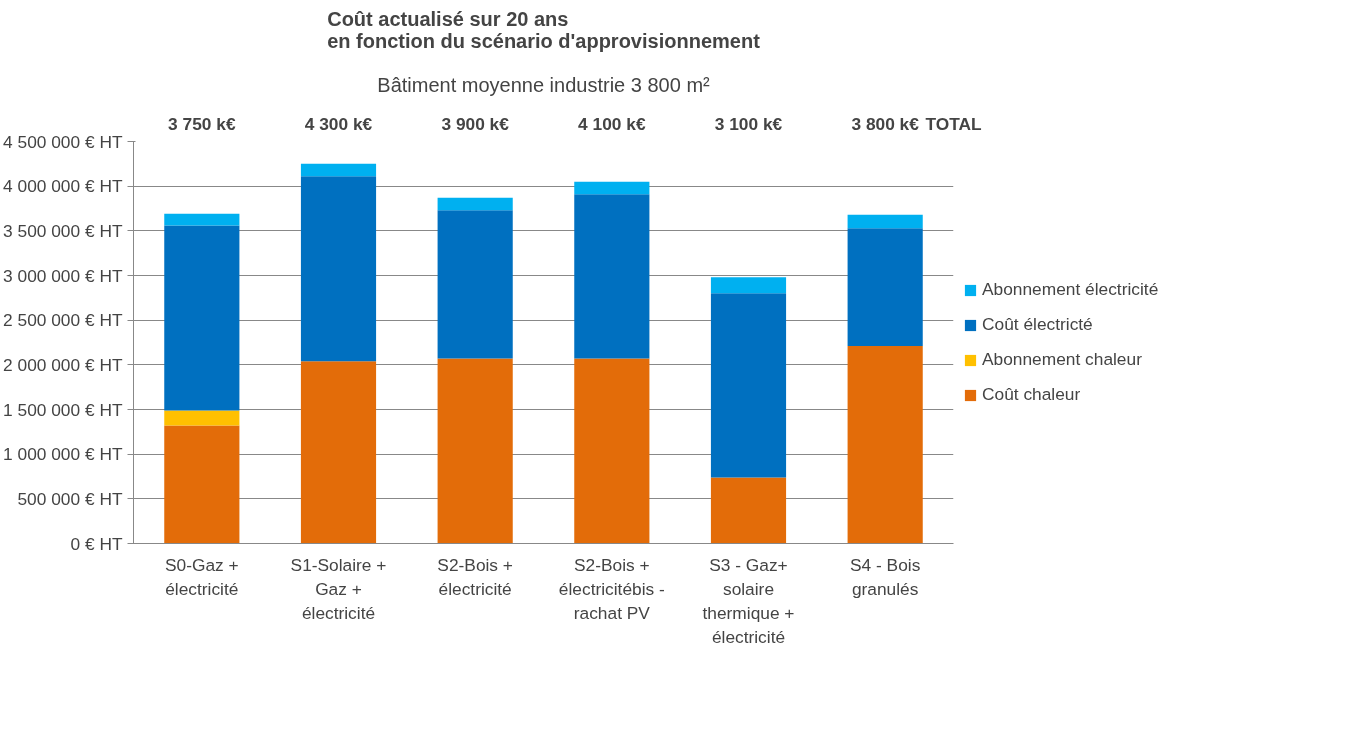  What do you see at coordinates (63, 320) in the screenshot?
I see `y-tick-label: 2 500 000 € HT` at bounding box center [63, 320].